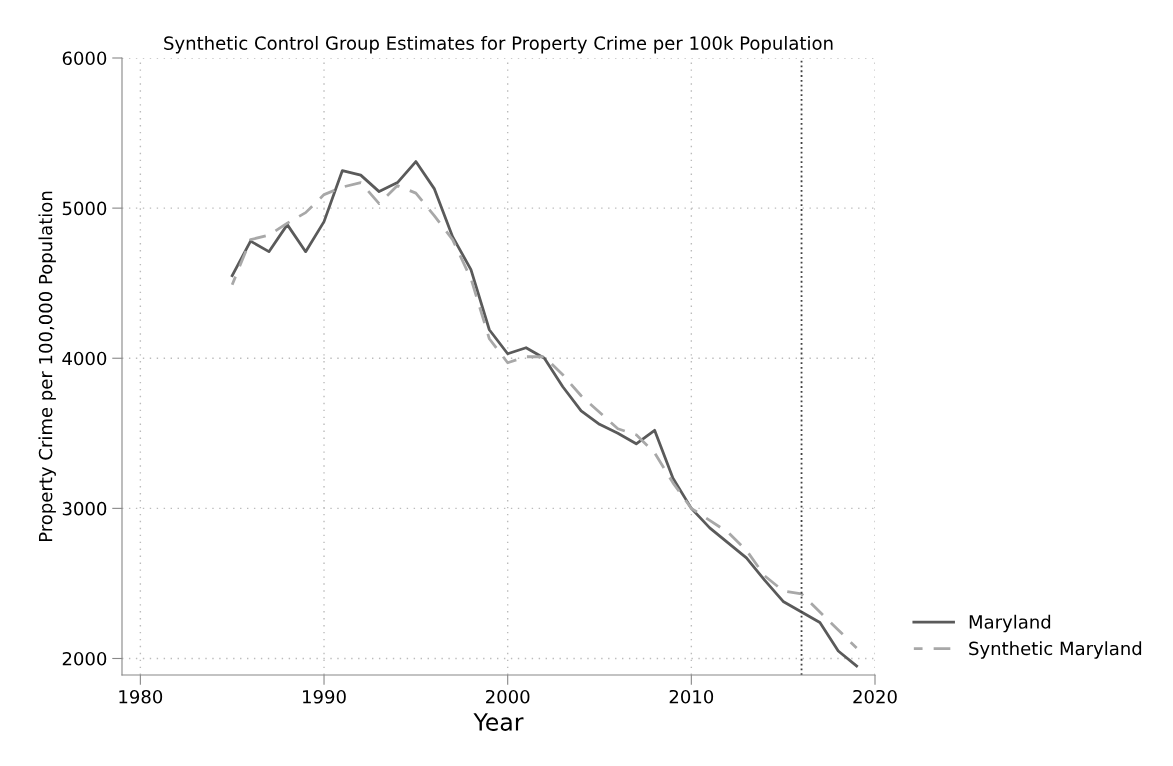 This screenshot has height=766, width=1173. I want to click on x-axis-title: Year, so click(498, 722).